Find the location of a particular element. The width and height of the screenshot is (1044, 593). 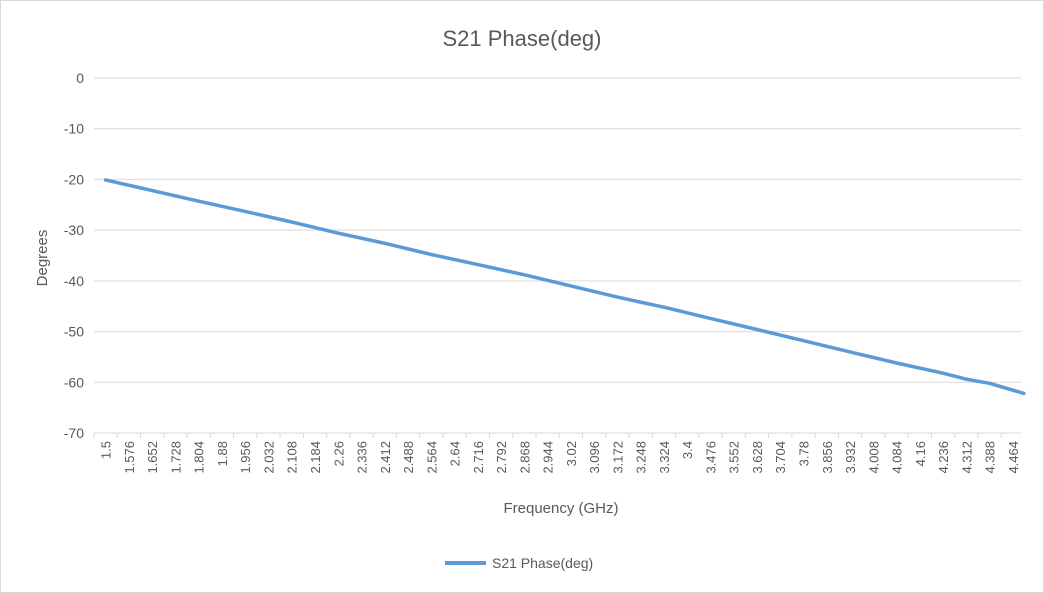

x-tick-label: 1.728 is located at coordinates (175, 457).